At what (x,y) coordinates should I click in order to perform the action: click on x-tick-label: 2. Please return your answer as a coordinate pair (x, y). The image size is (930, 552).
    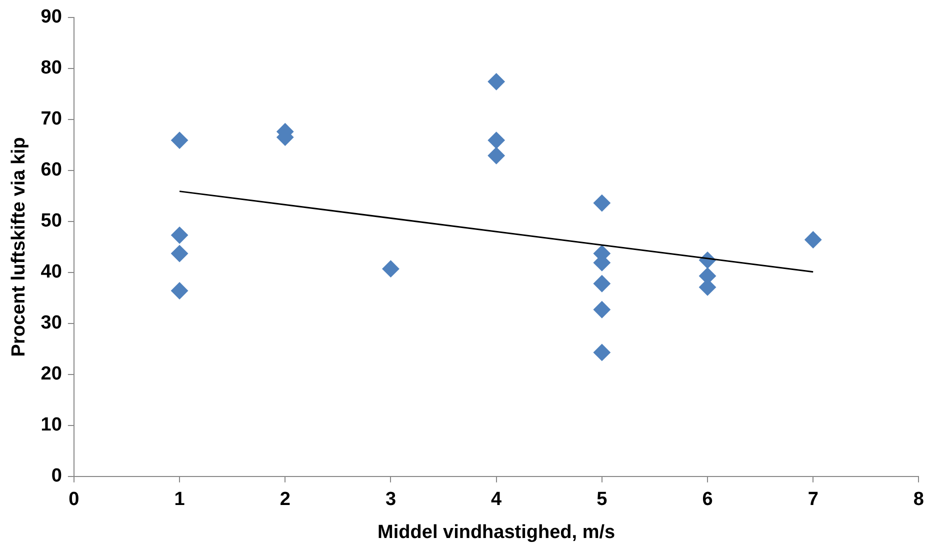
    Looking at the image, I should click on (285, 499).